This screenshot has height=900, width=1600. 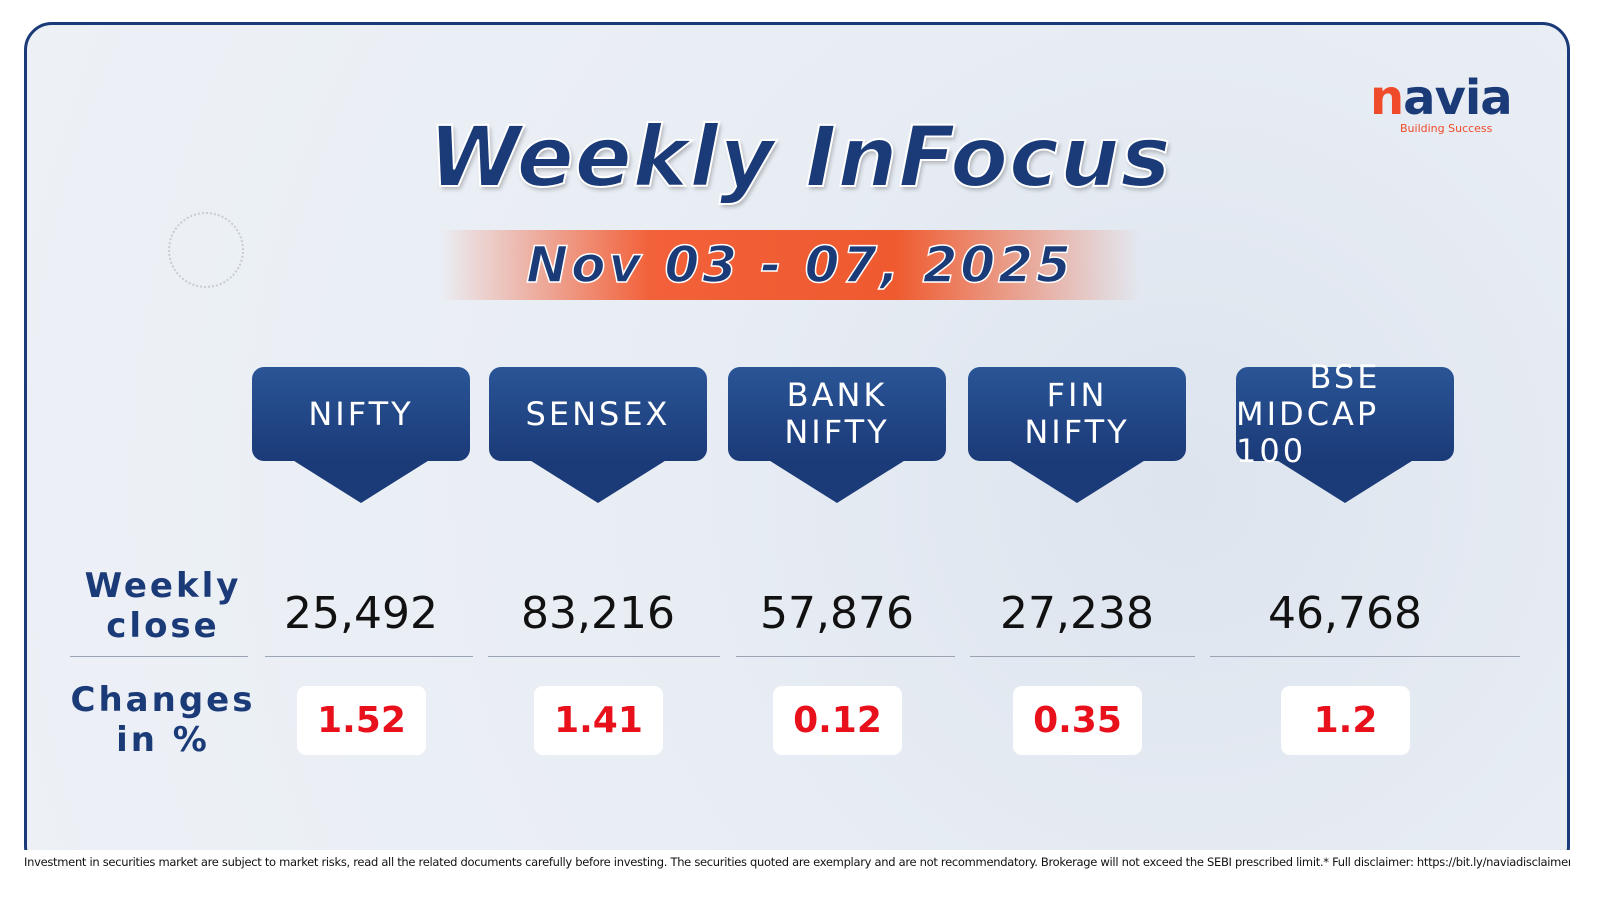 What do you see at coordinates (1308, 432) in the screenshot?
I see `header-line: MIDCAP 100` at bounding box center [1308, 432].